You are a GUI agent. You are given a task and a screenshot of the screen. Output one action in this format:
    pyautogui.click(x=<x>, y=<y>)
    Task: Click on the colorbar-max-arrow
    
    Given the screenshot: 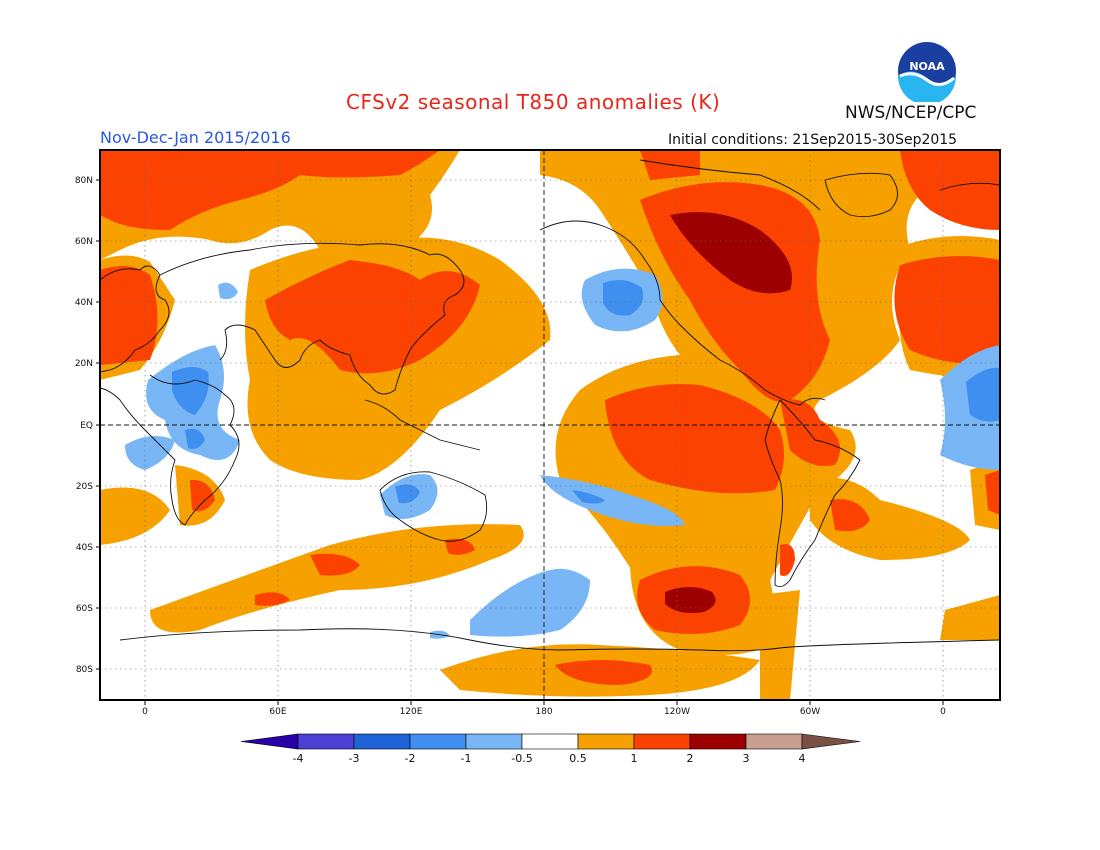 What is the action you would take?
    pyautogui.click(x=831, y=741)
    